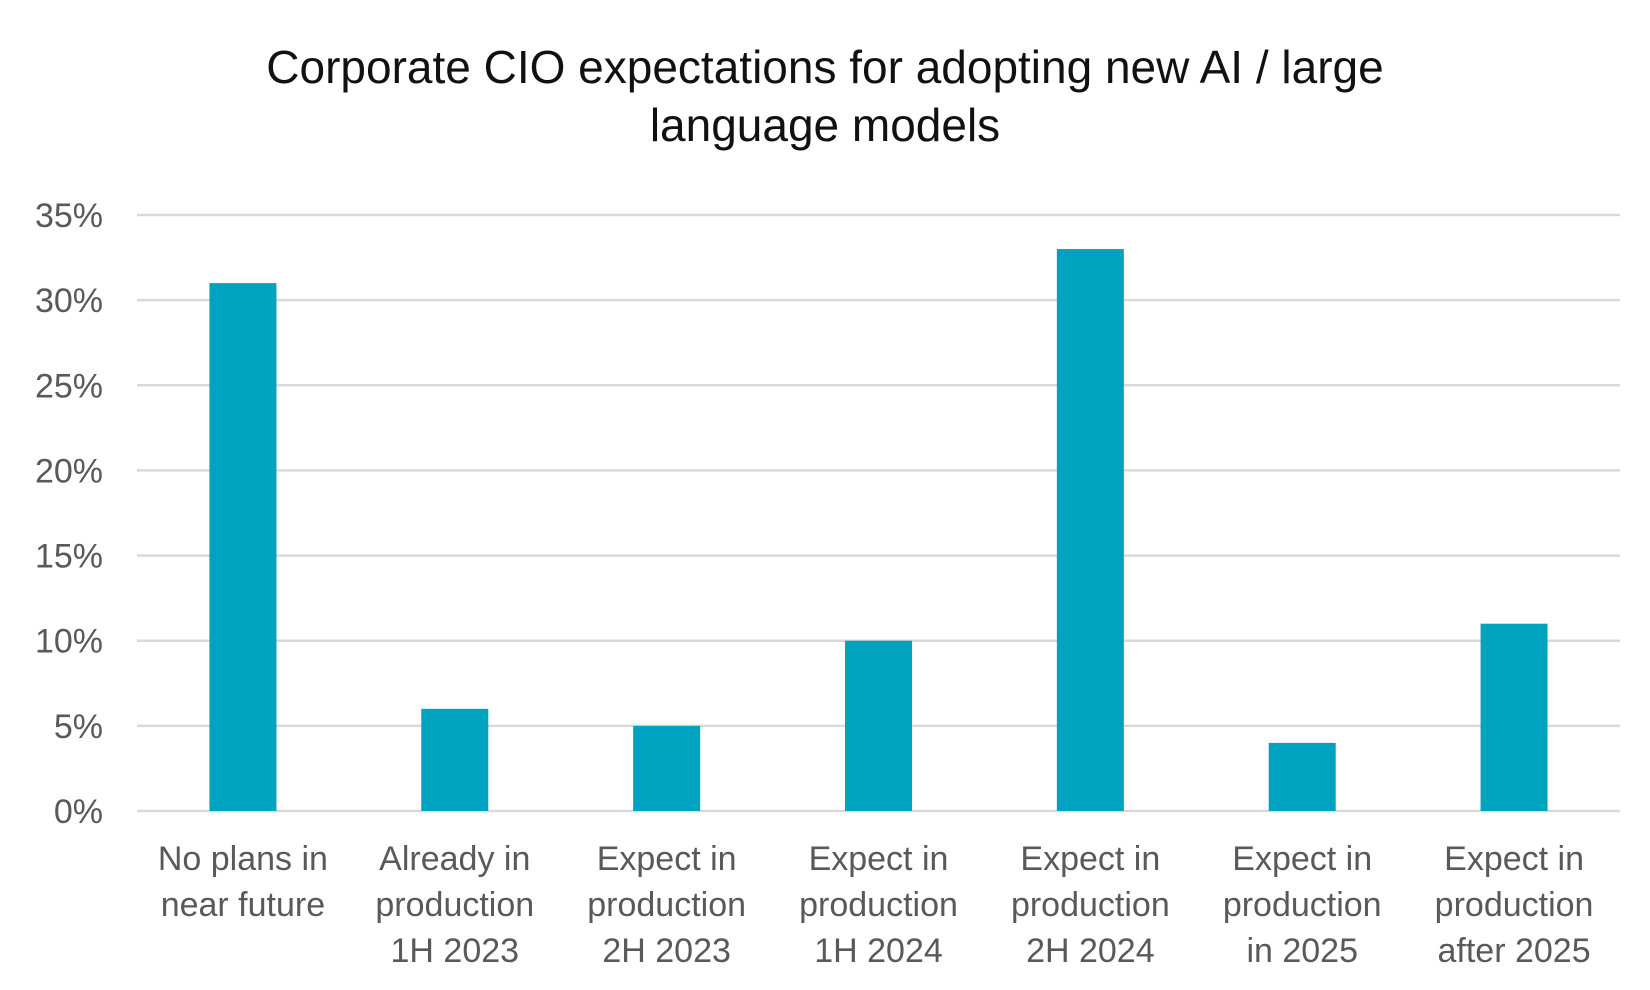 This screenshot has width=1650, height=990. What do you see at coordinates (878, 951) in the screenshot?
I see `x-category-label-line: 1H 2024` at bounding box center [878, 951].